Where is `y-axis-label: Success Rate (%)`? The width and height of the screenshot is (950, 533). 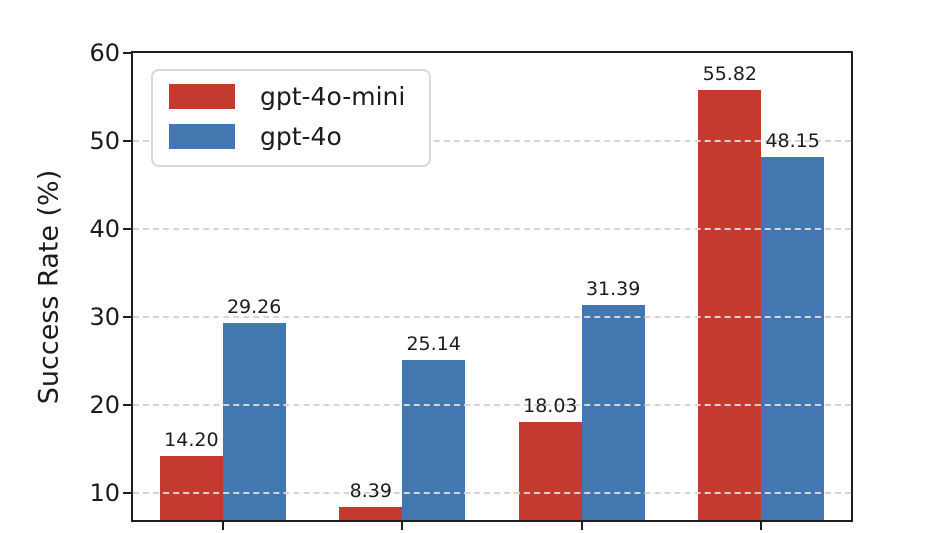
y-axis-label: Success Rate (%) is located at coordinates (49, 287).